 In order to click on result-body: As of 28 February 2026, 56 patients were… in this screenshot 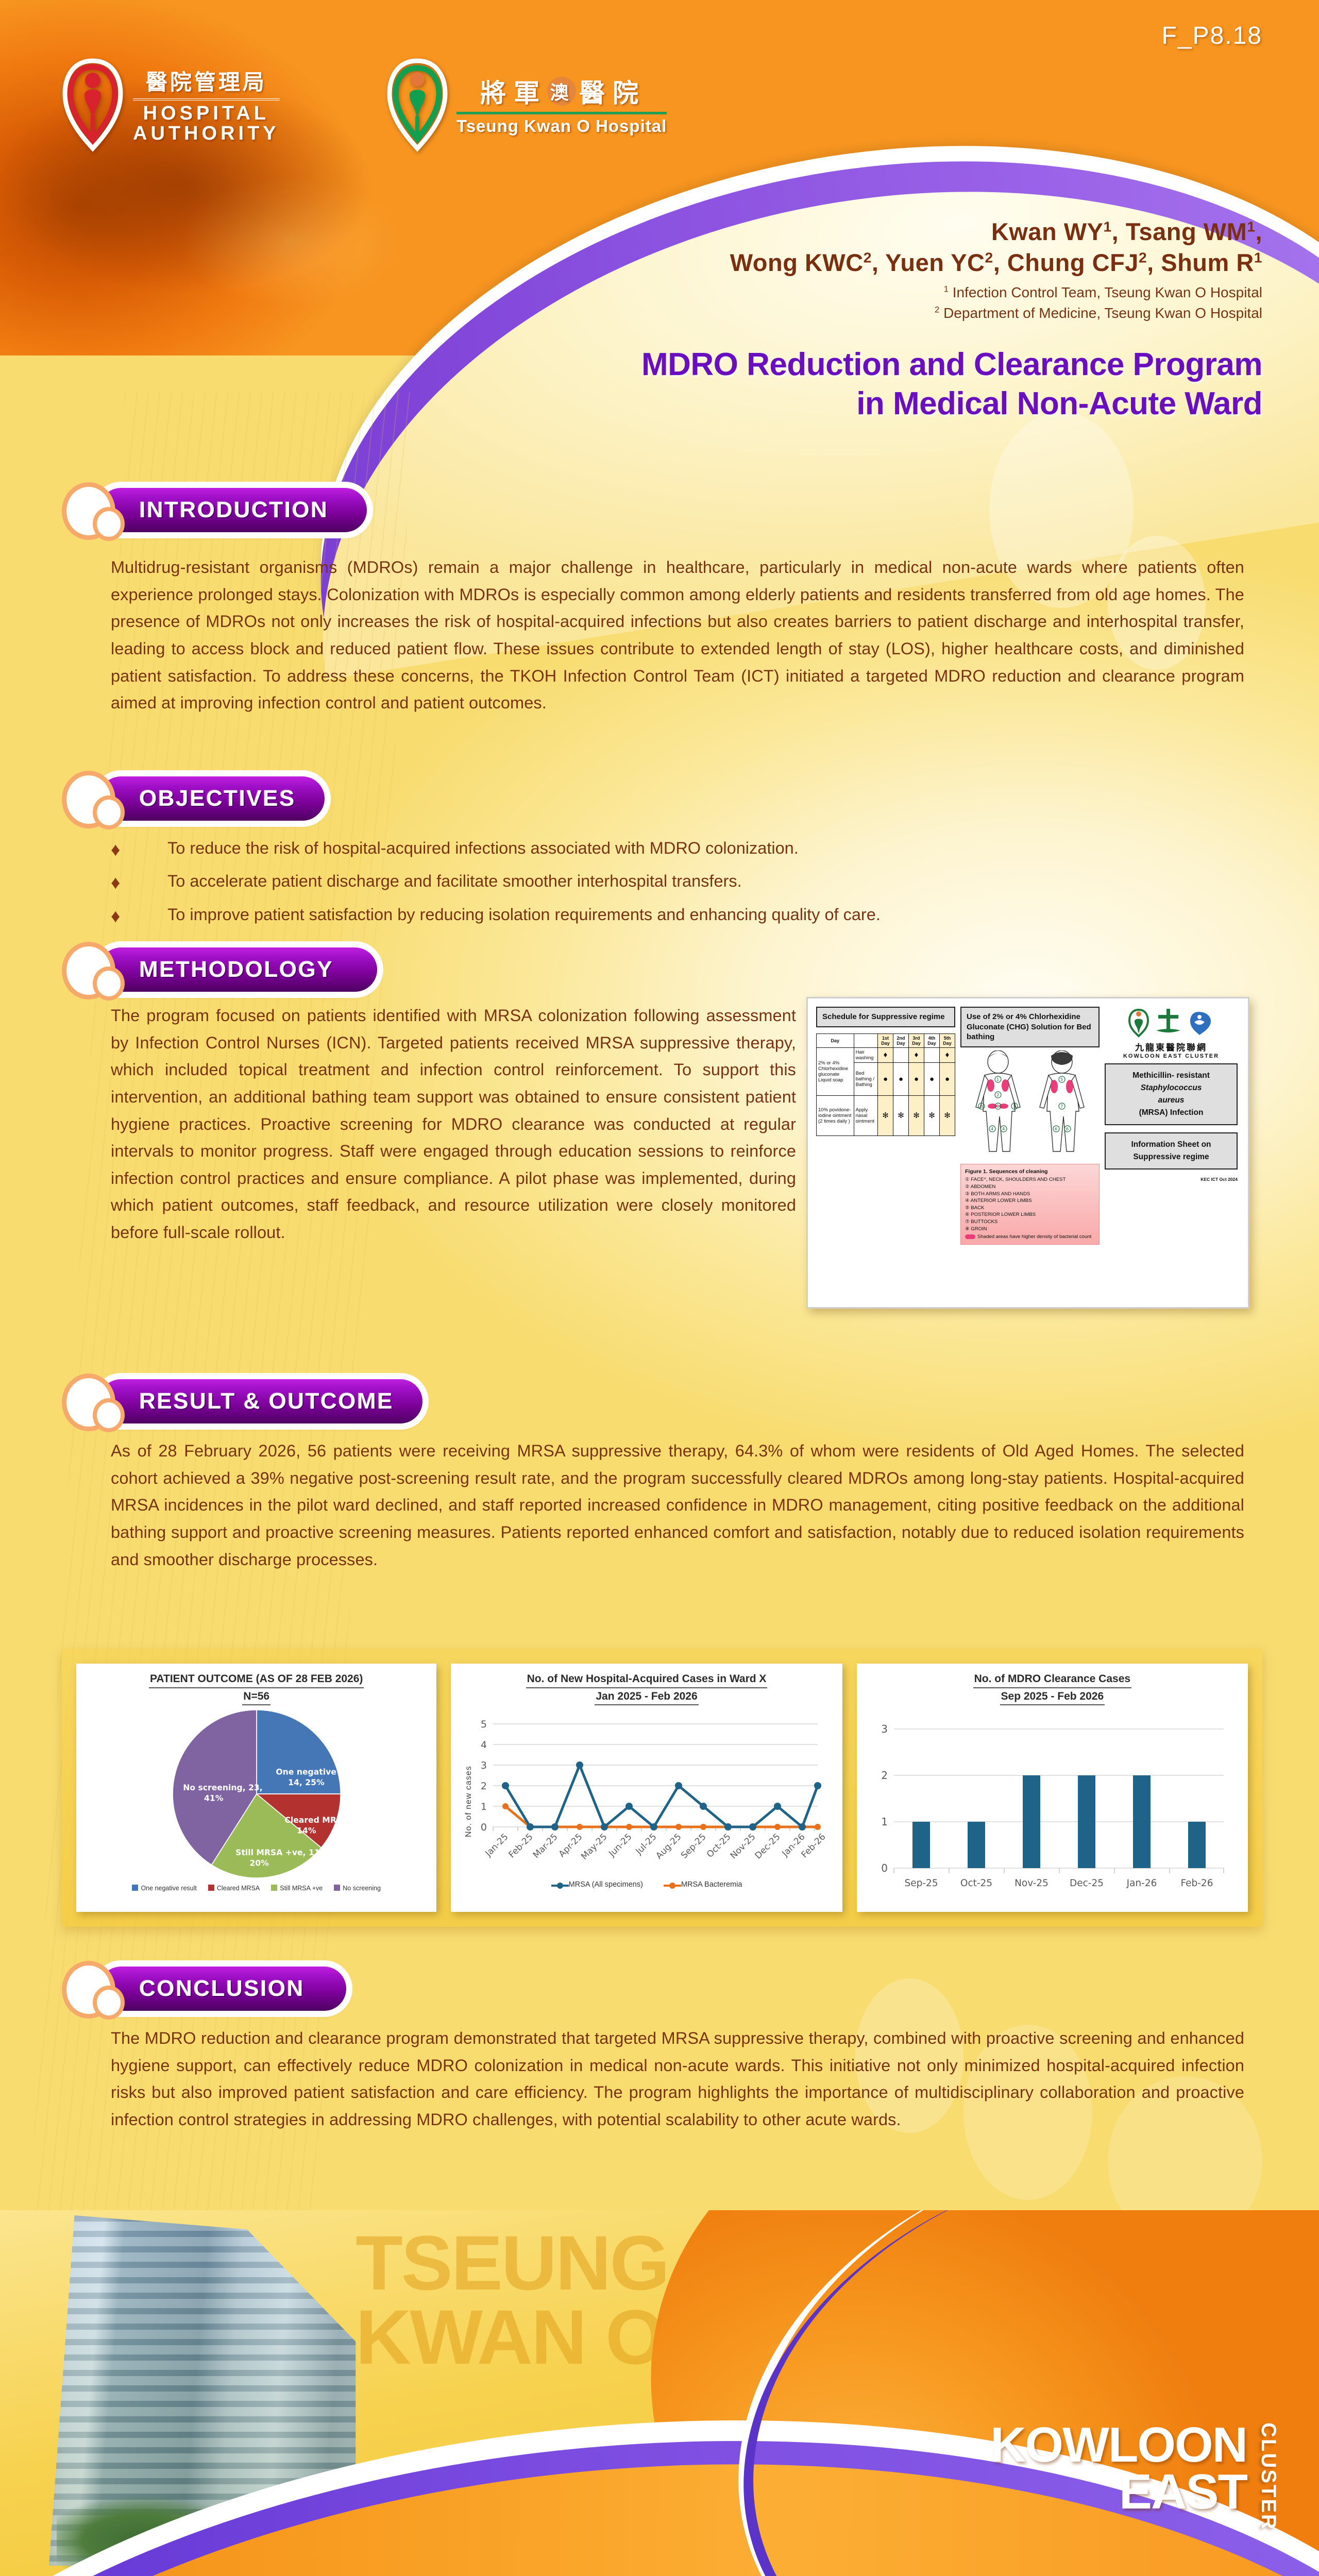, I will do `click(677, 1505)`.